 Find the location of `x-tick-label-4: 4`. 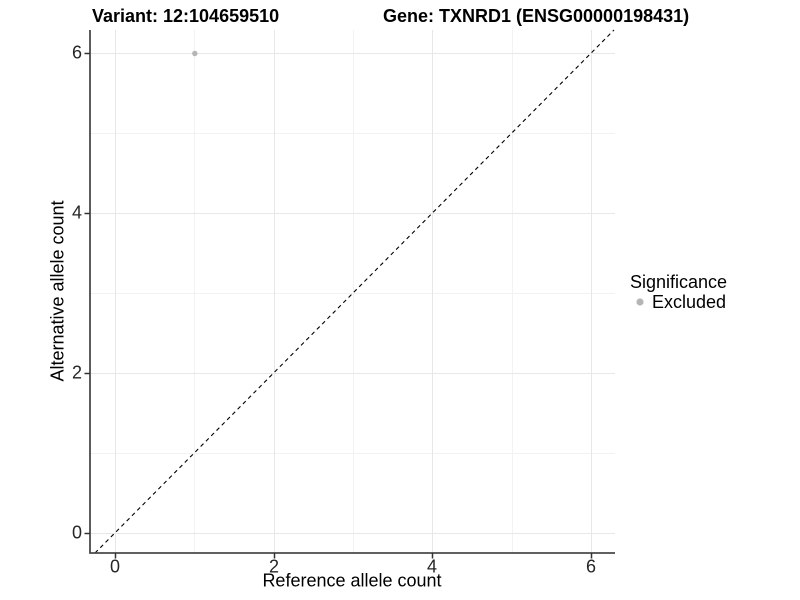

x-tick-label-4: 4 is located at coordinates (432, 566).